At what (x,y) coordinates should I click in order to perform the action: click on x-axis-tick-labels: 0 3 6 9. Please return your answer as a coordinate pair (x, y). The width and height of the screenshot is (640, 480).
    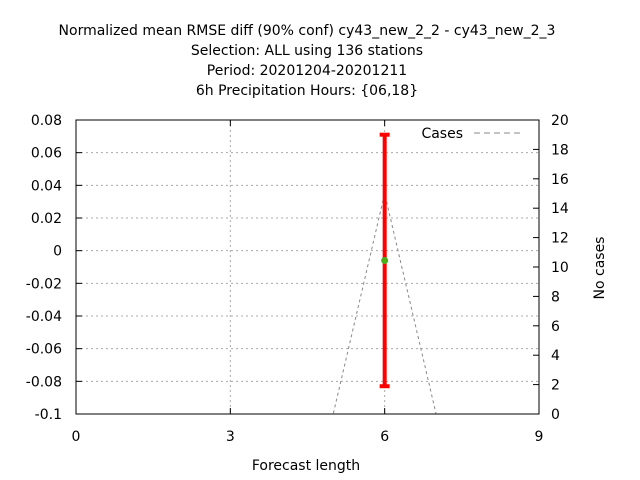
    Looking at the image, I should click on (308, 437).